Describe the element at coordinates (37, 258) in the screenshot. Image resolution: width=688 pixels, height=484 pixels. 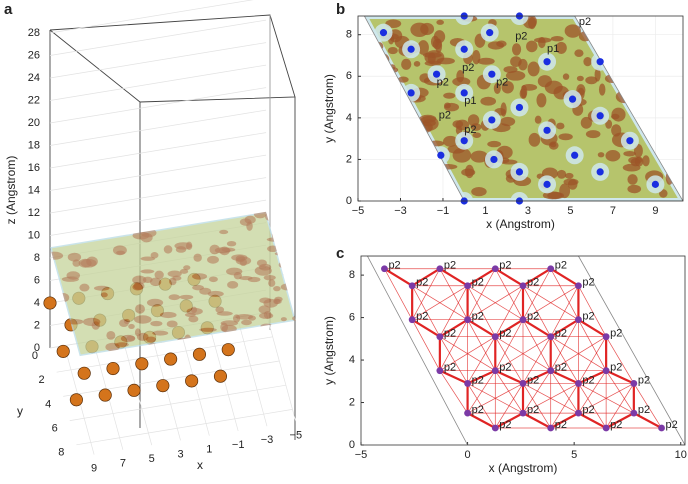
I see `z-tick-label: 8` at that location.